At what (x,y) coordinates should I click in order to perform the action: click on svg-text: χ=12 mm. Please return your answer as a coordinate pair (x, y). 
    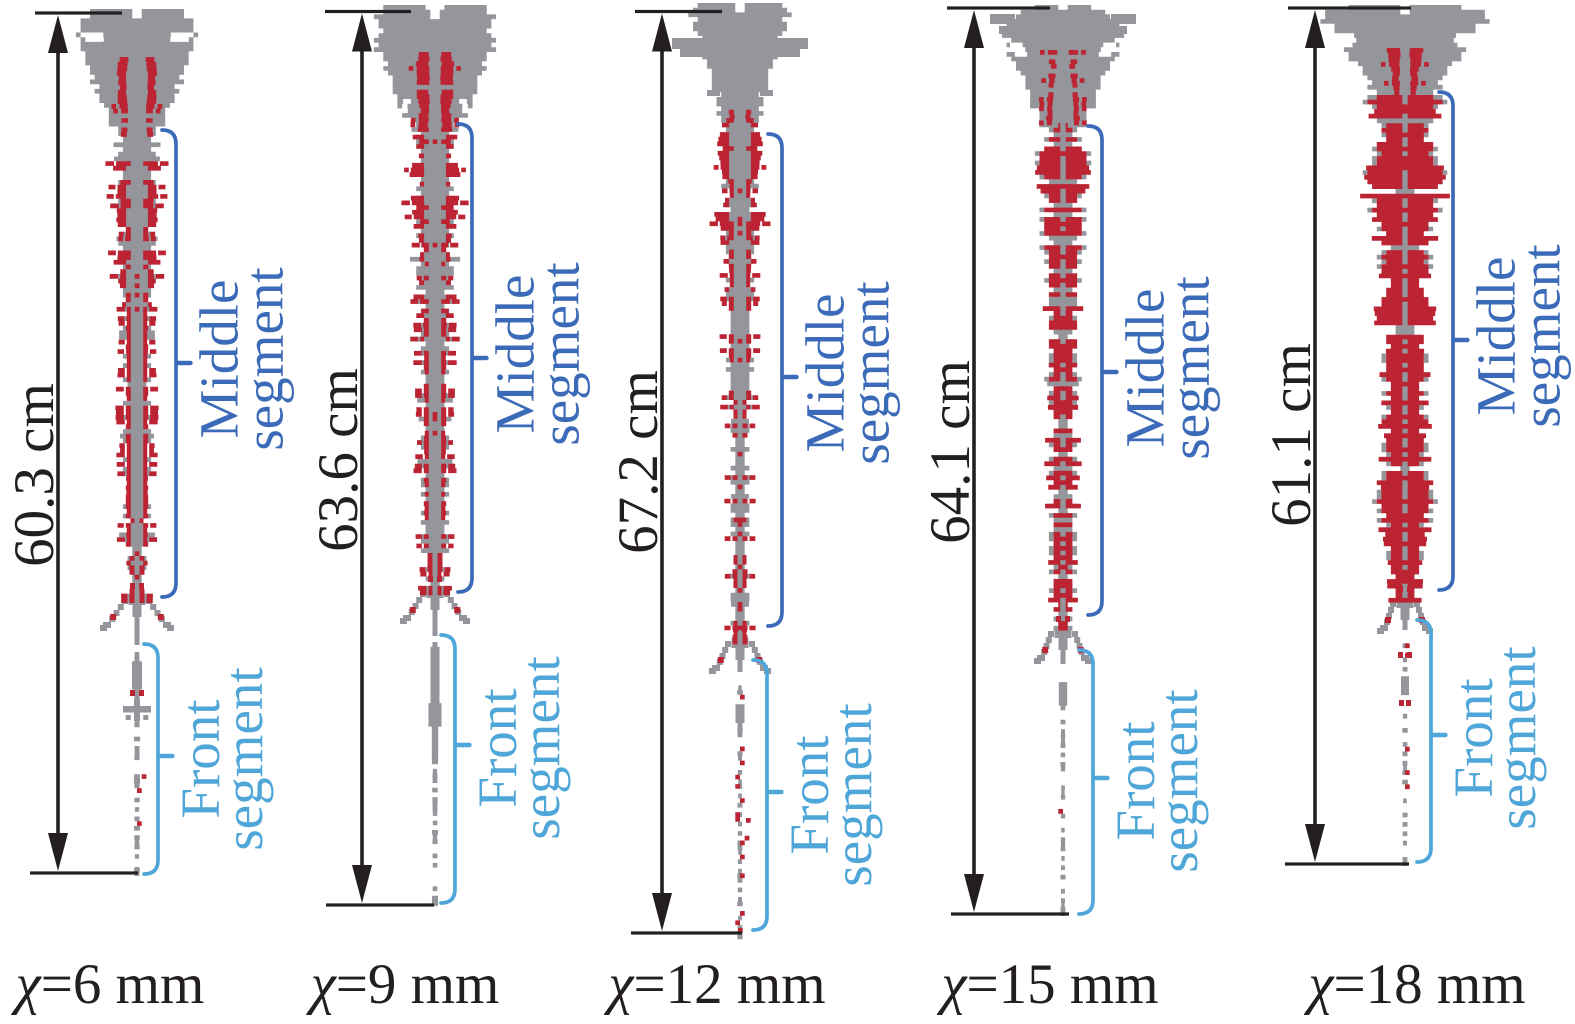
    Looking at the image, I should click on (714, 984).